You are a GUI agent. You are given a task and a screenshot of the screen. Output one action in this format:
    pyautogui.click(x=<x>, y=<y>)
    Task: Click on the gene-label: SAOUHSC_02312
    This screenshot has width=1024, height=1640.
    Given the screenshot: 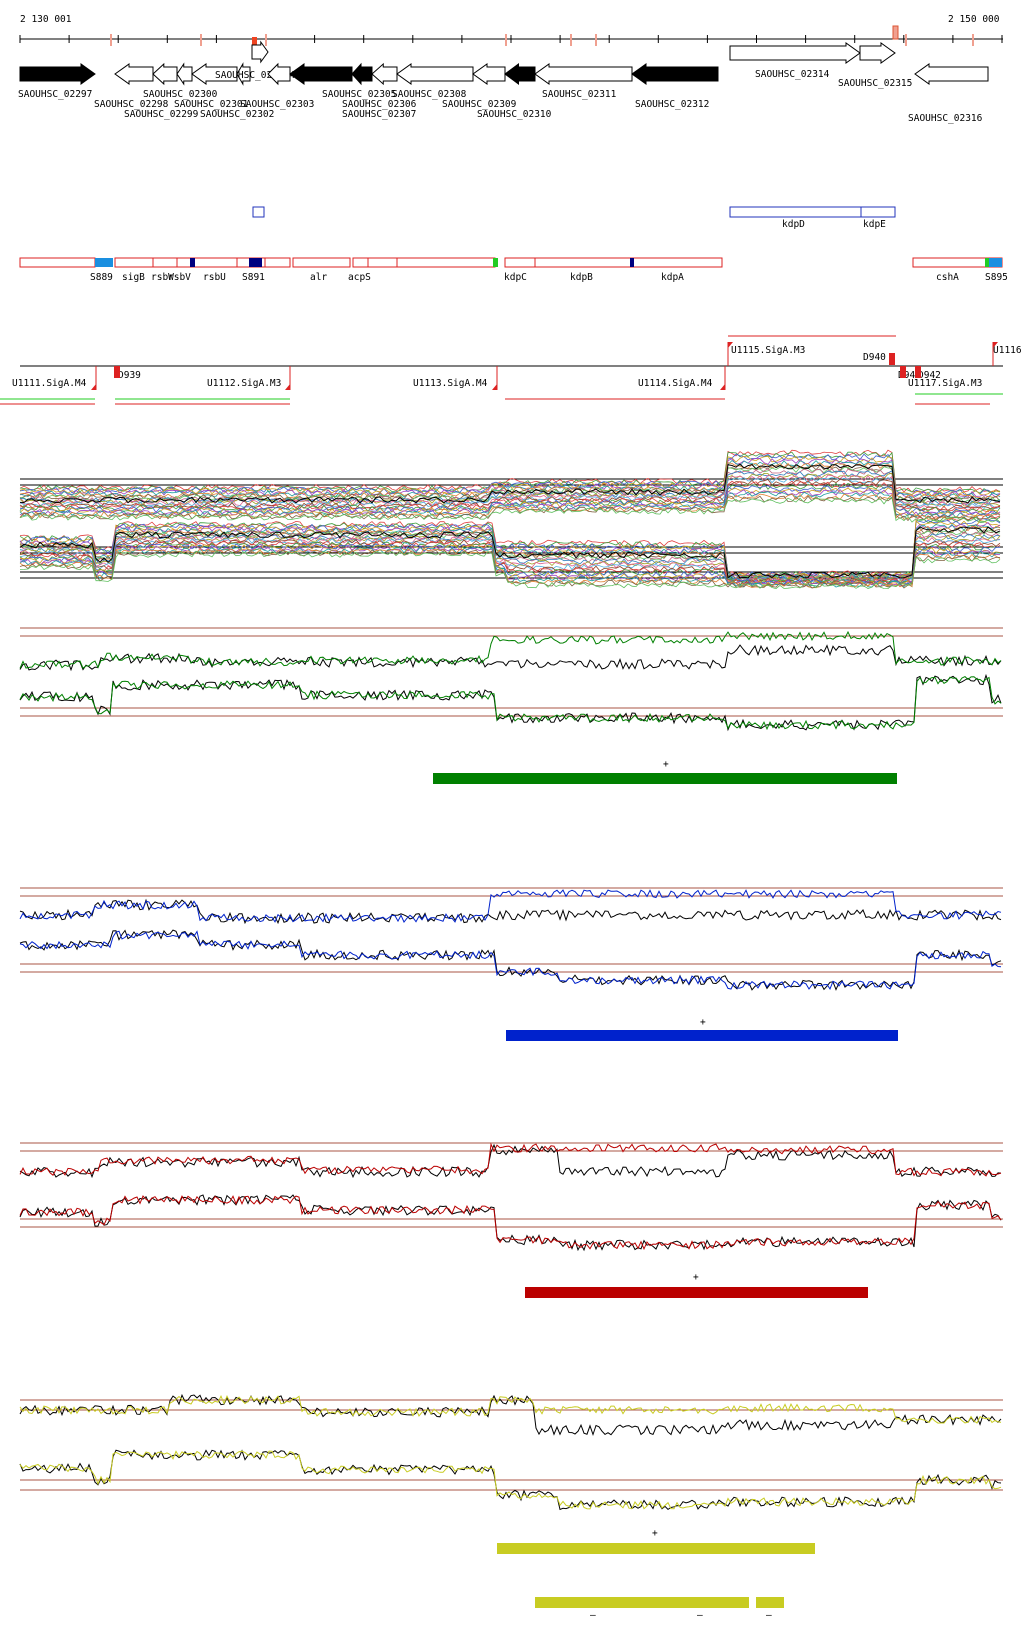 What is the action you would take?
    pyautogui.click(x=672, y=104)
    